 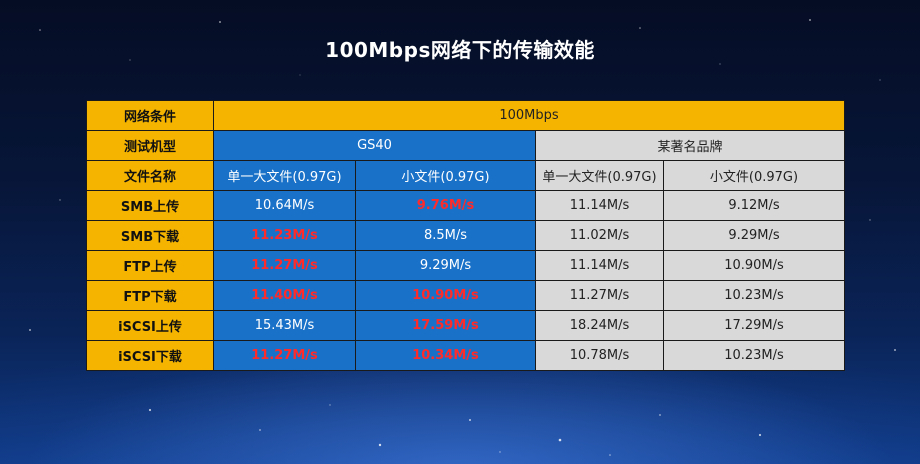 What do you see at coordinates (460, 50) in the screenshot?
I see `page-title: 100Mbps网络下的传输效能` at bounding box center [460, 50].